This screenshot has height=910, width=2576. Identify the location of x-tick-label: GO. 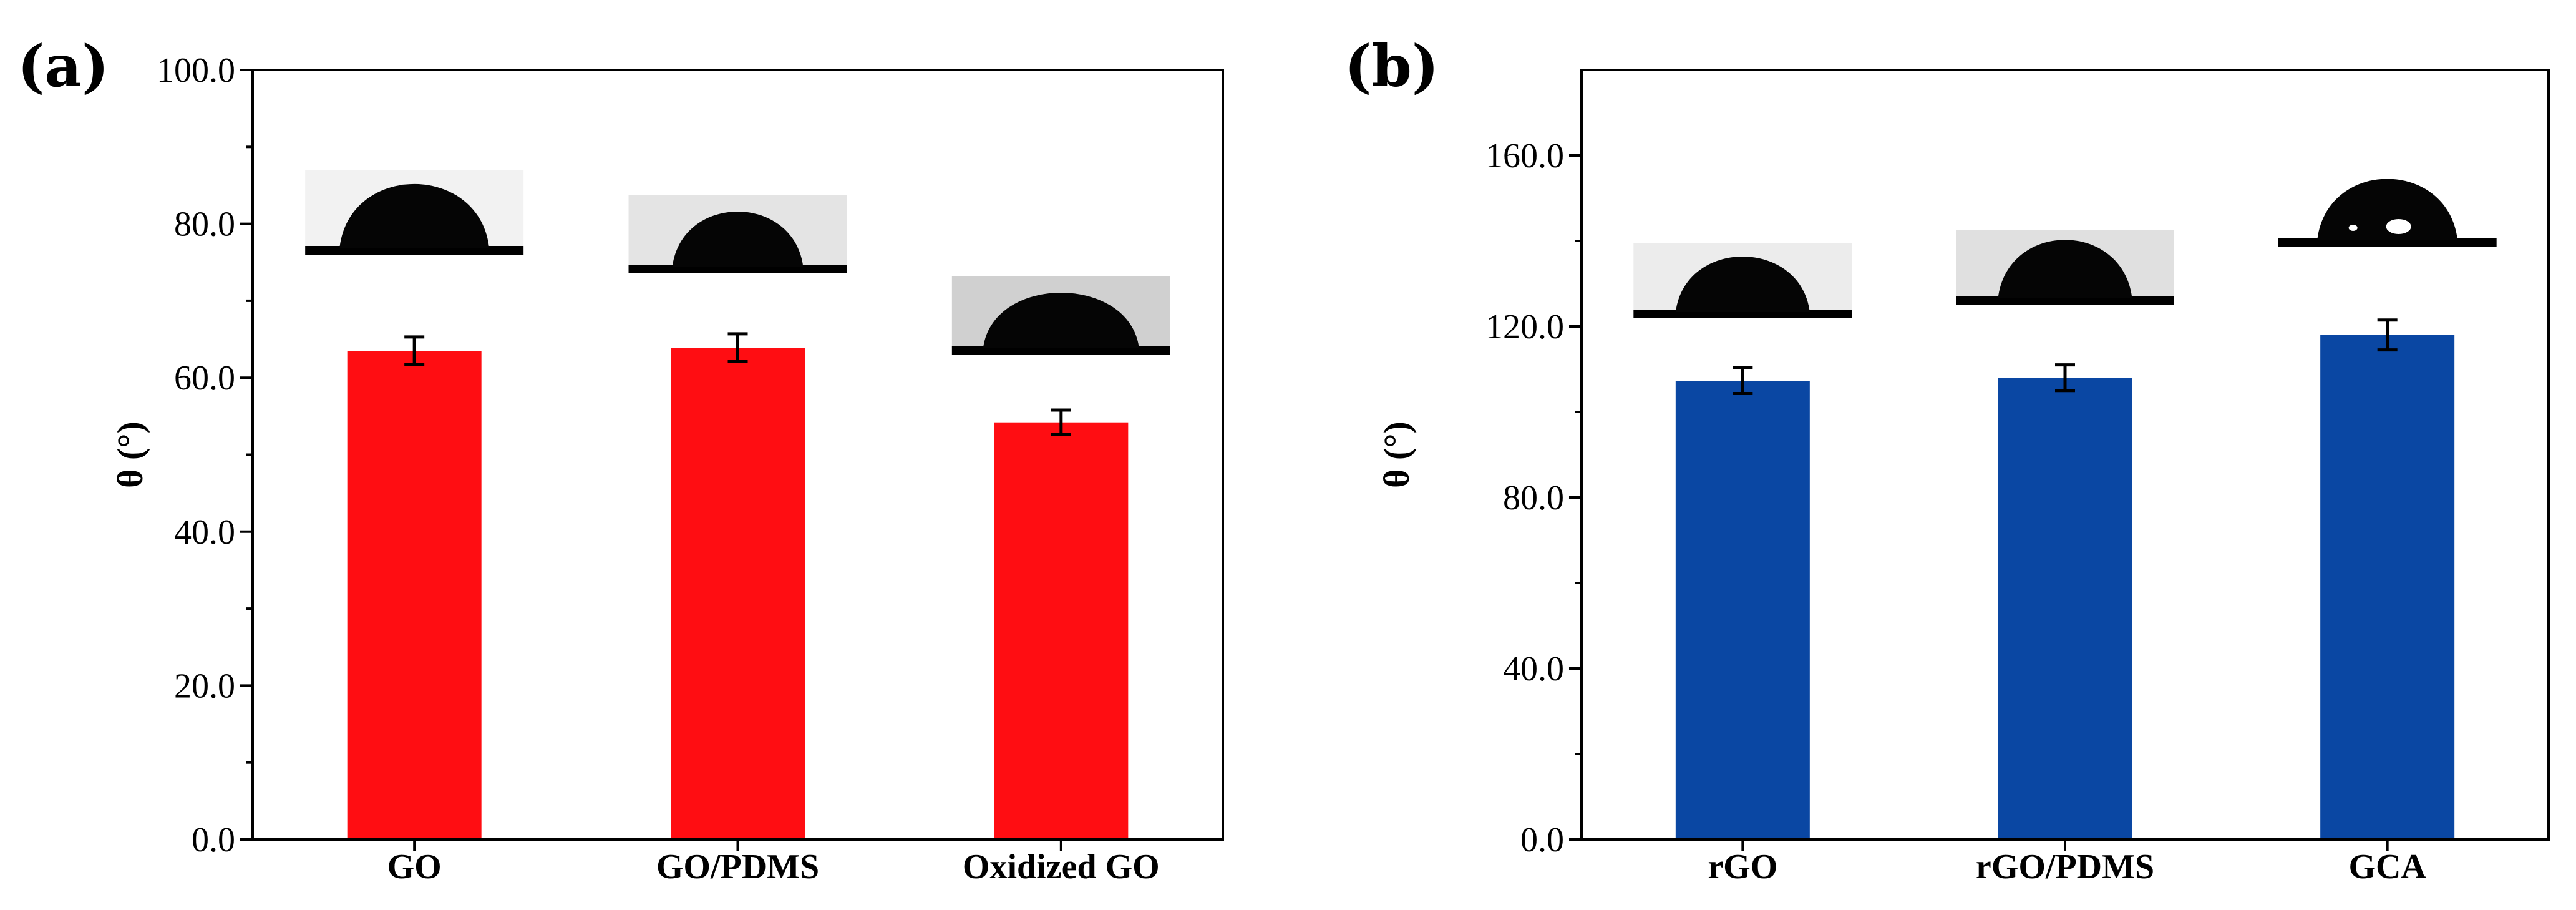
(414, 867).